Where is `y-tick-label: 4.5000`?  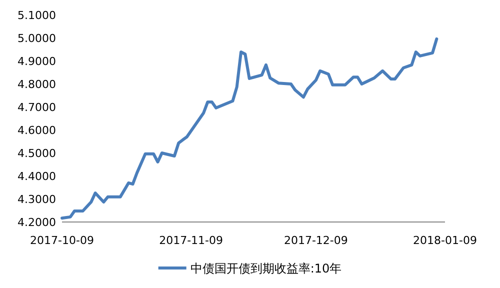 y-tick-label: 4.5000 is located at coordinates (37, 153).